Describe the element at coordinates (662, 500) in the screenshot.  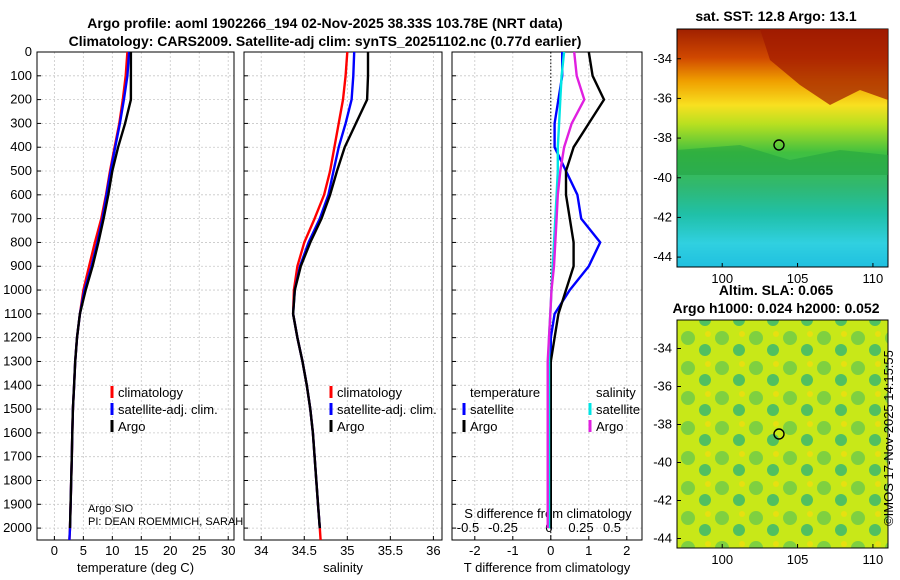
I see `map-y-tick-label: -42` at that location.